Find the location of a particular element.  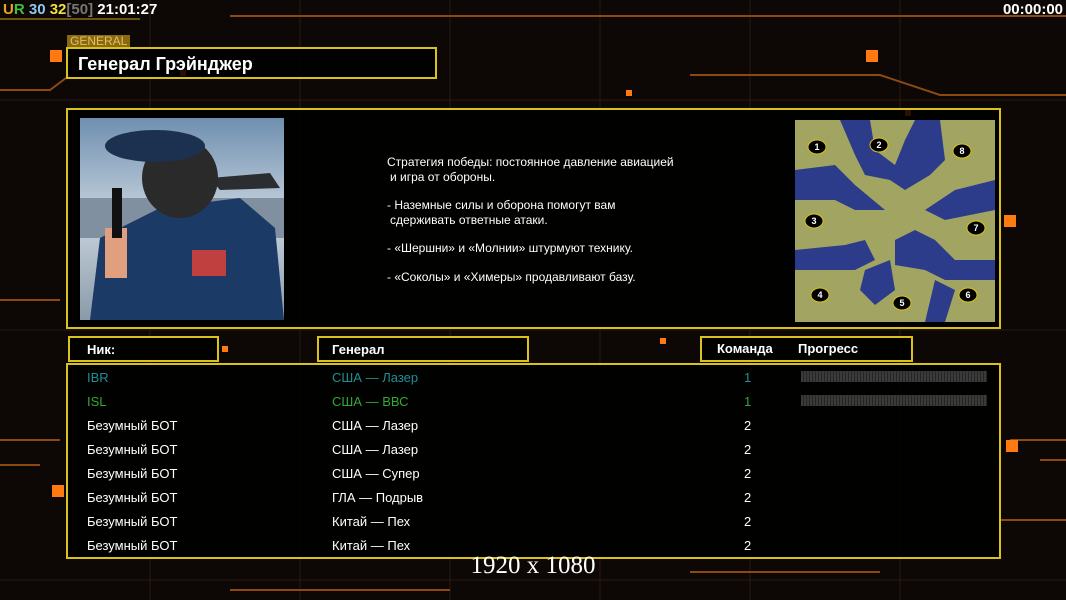

start-position-7: 7 is located at coordinates (976, 228).